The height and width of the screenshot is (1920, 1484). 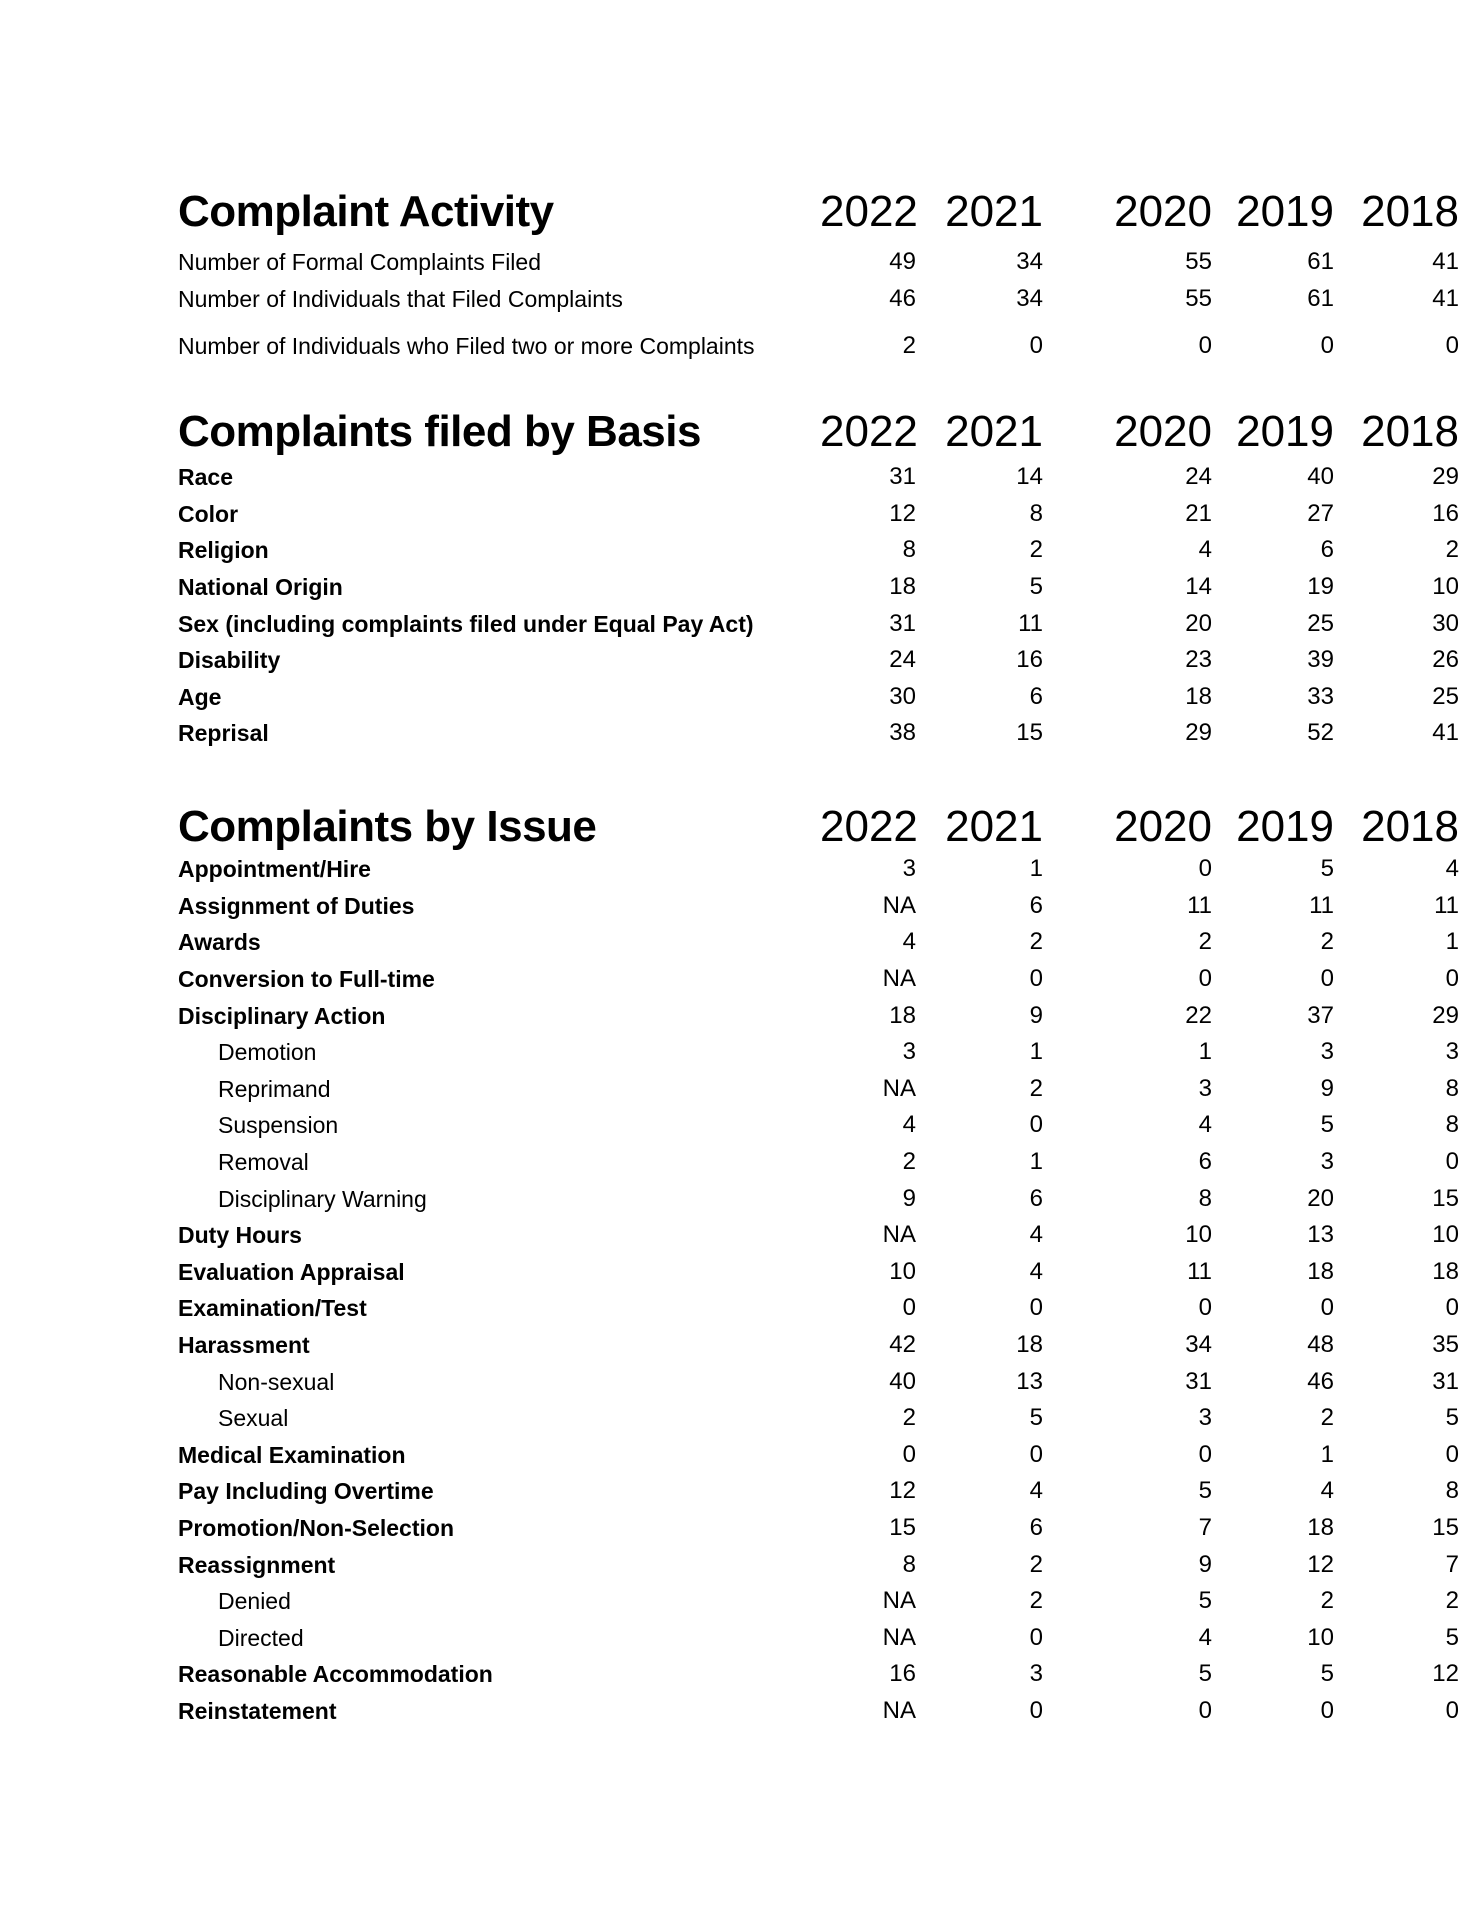 I want to click on cell-value: 1, so click(x=1327, y=1454).